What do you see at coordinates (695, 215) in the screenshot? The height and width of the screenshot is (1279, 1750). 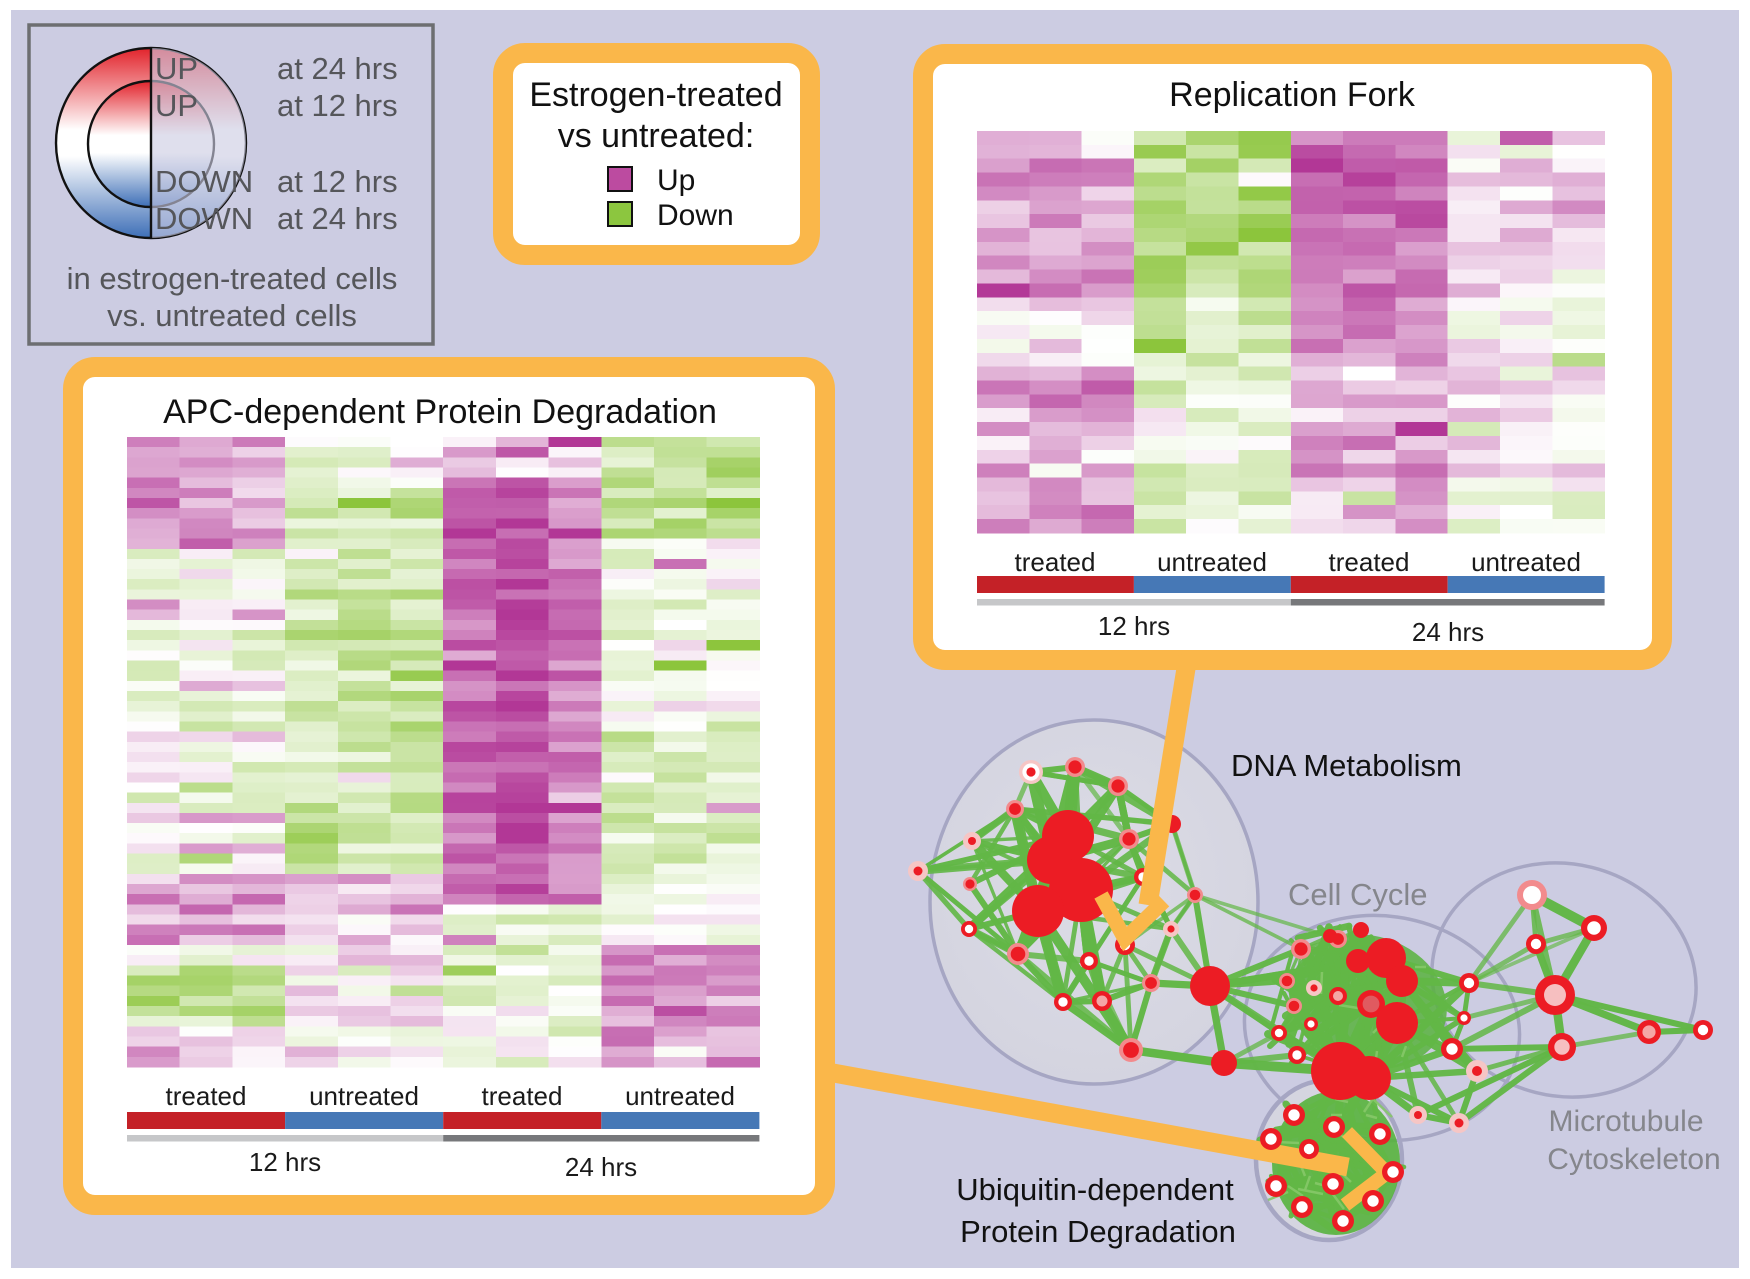 I see `svg-text: Down` at bounding box center [695, 215].